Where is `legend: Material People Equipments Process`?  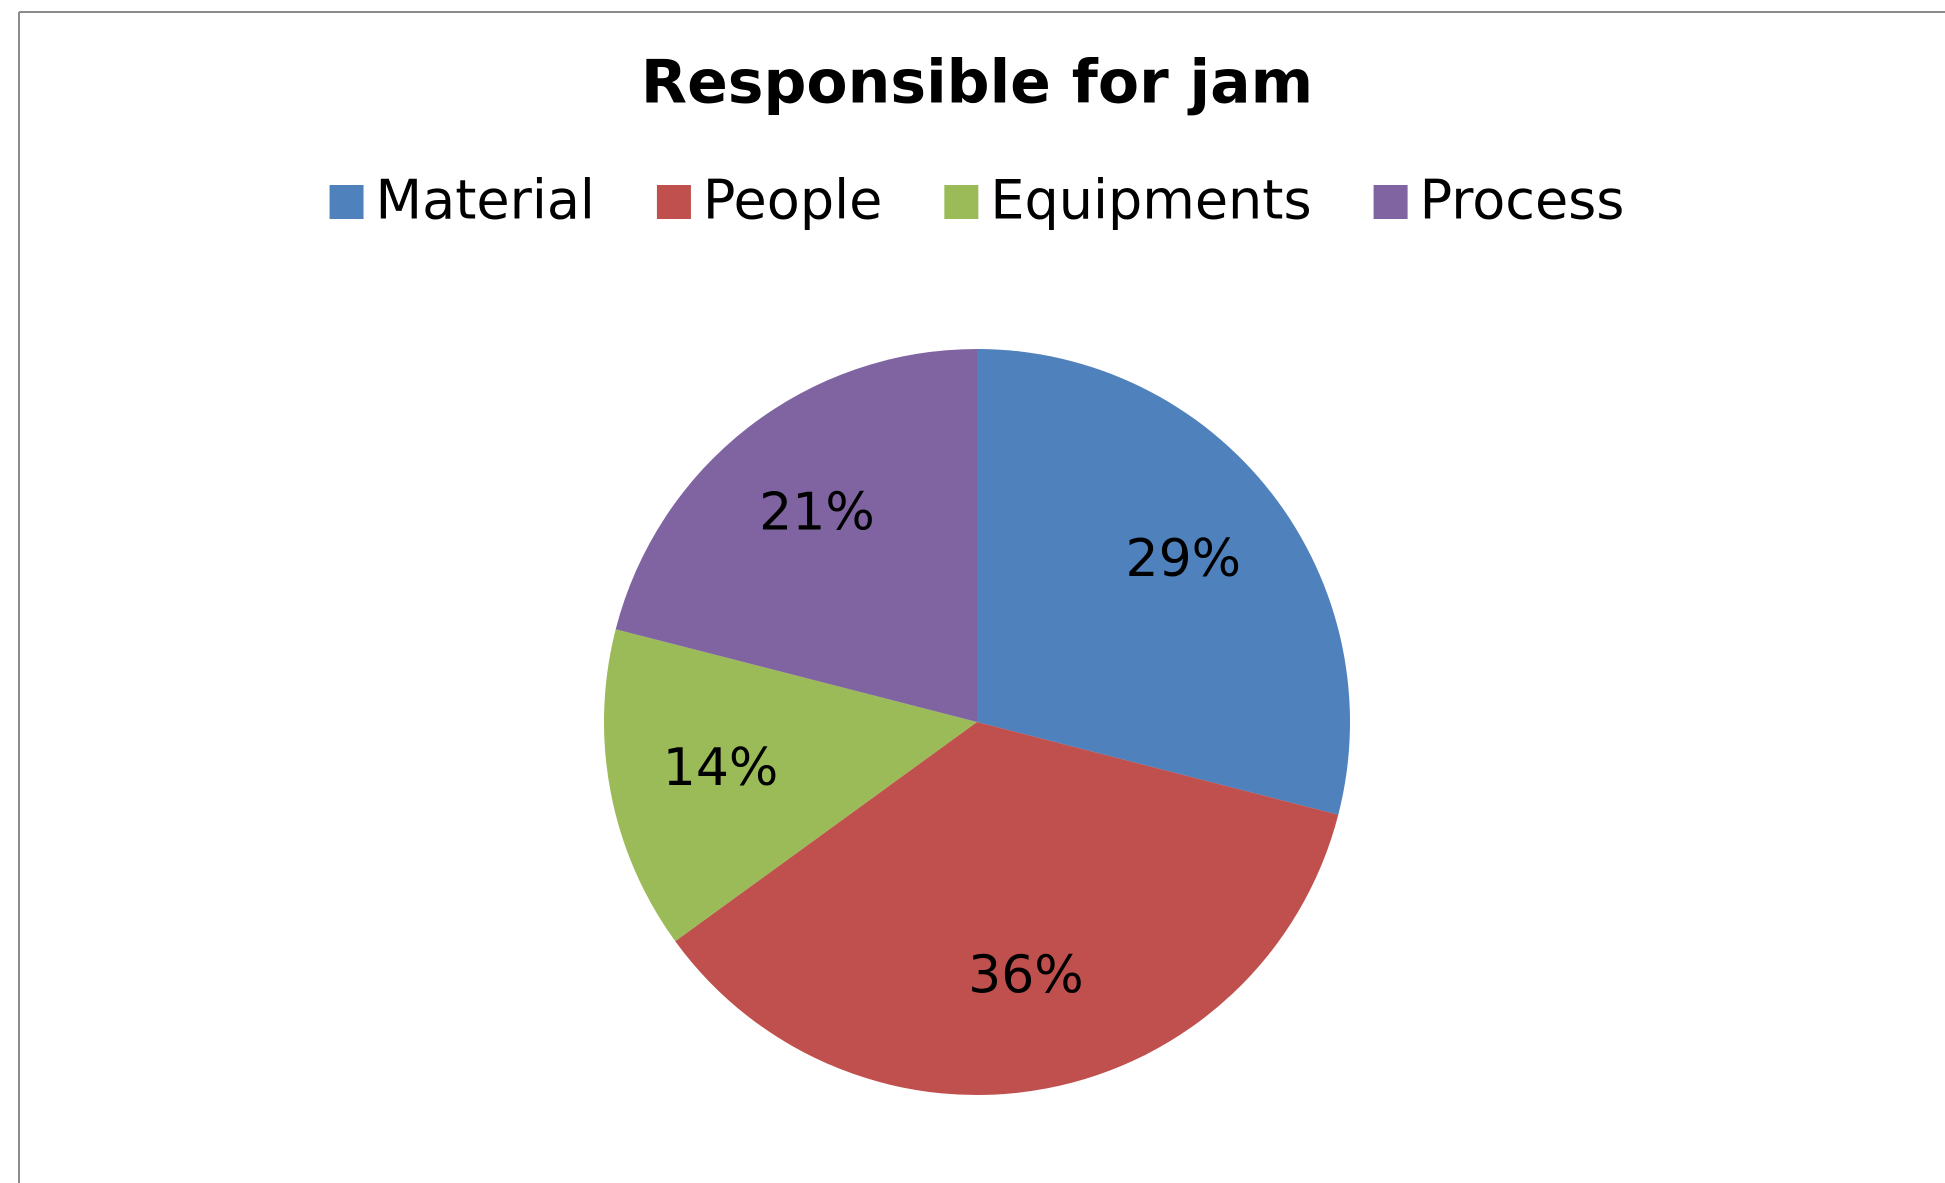 legend: Material People Equipments Process is located at coordinates (977, 200).